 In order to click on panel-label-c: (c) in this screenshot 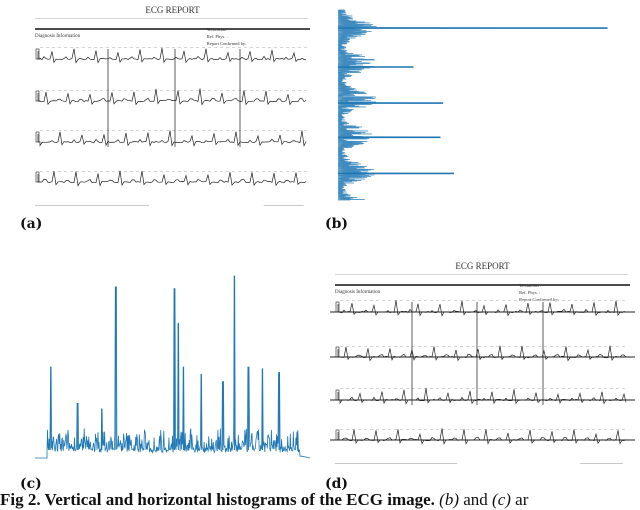, I will do `click(31, 484)`.